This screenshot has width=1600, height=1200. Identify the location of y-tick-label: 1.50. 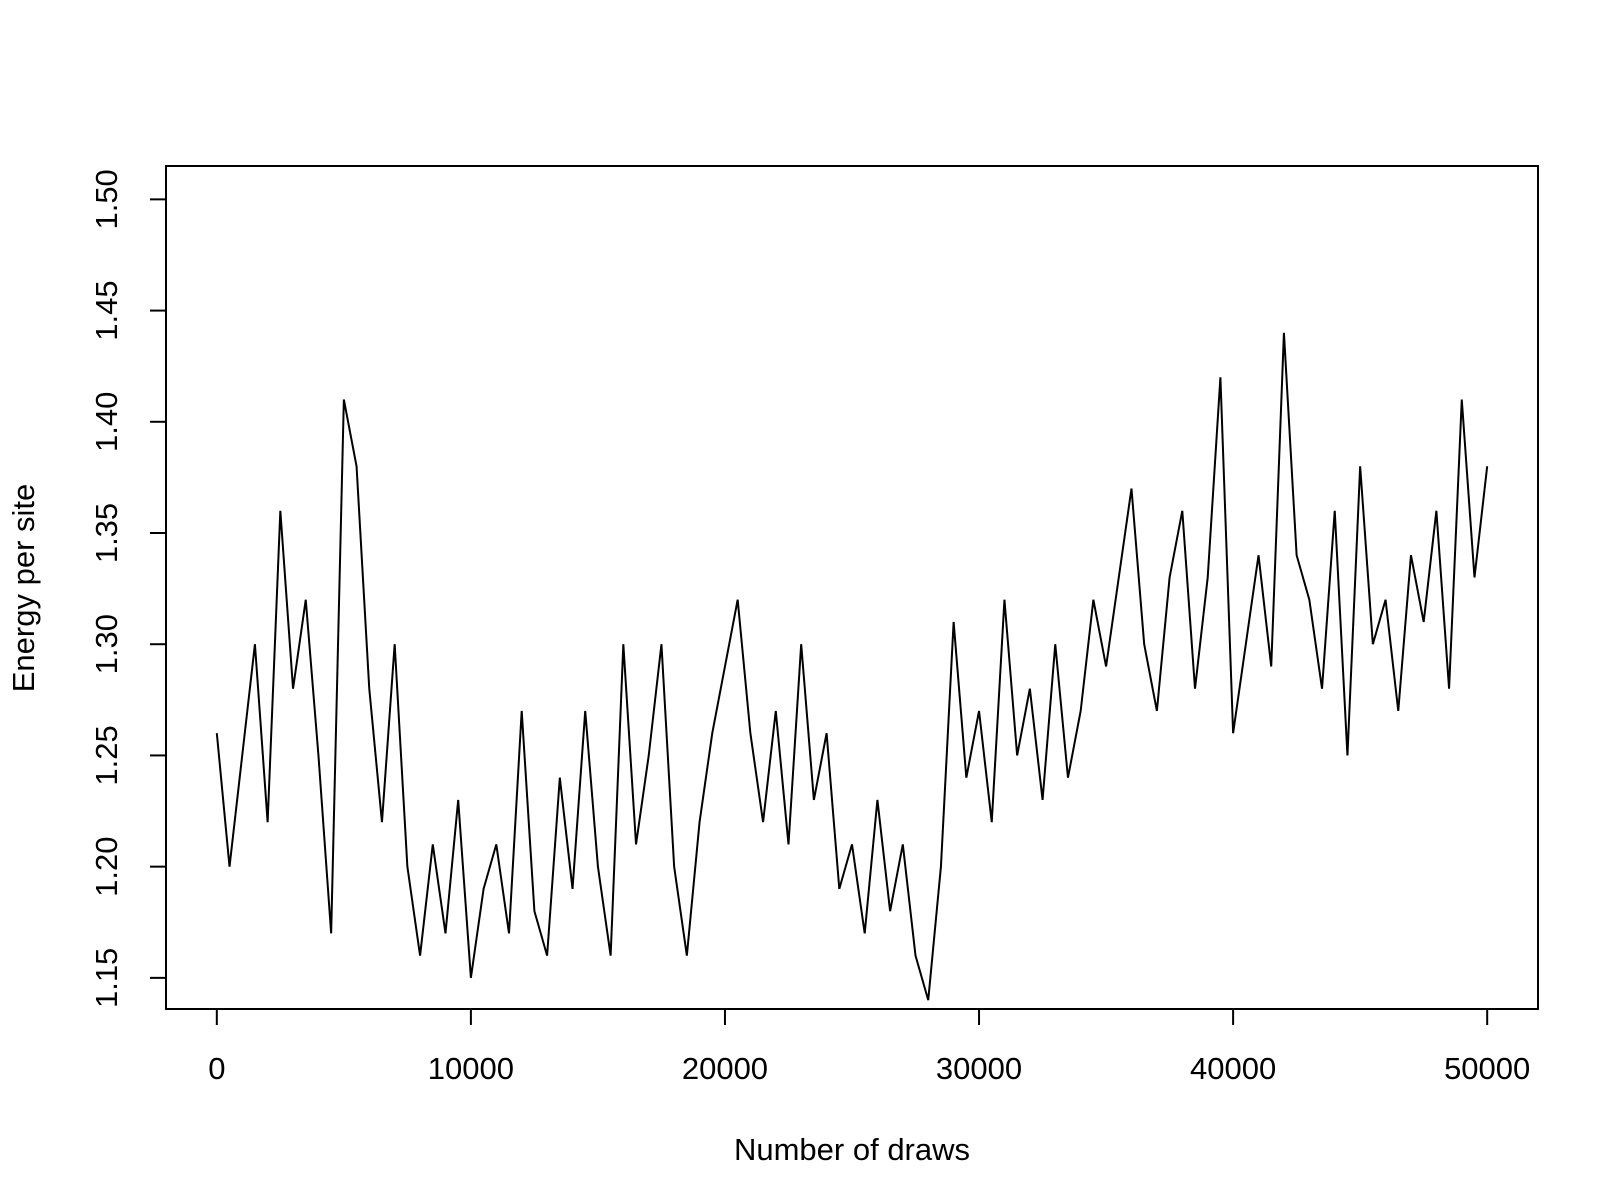
(106, 199).